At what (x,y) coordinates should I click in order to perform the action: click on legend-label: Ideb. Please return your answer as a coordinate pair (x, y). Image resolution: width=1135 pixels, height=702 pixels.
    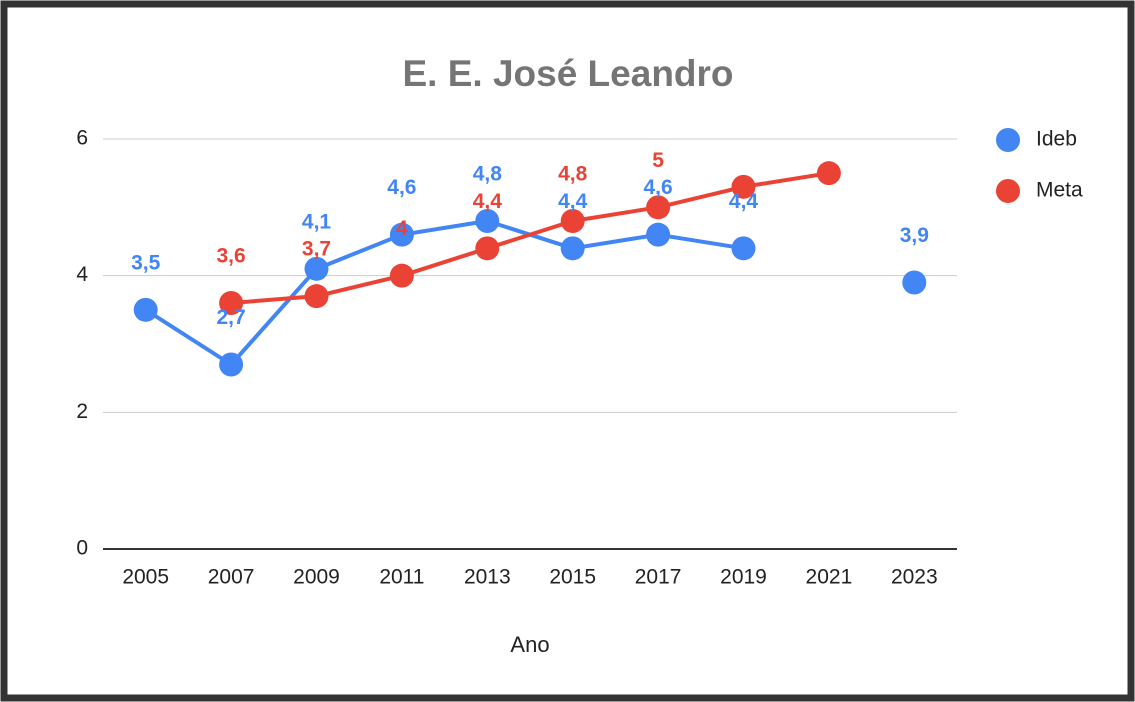
    Looking at the image, I should click on (1056, 139).